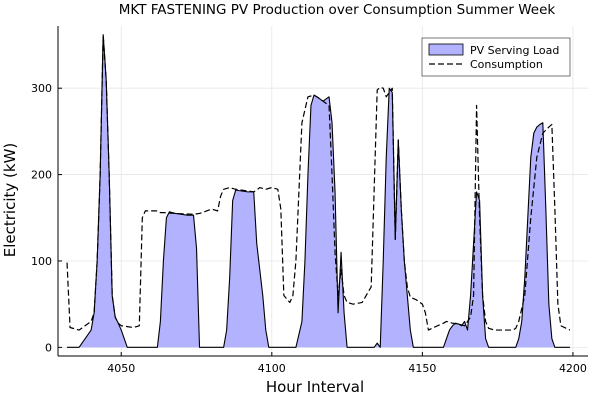 The image size is (600, 400). I want to click on x-tick-label: 4200, so click(573, 368).